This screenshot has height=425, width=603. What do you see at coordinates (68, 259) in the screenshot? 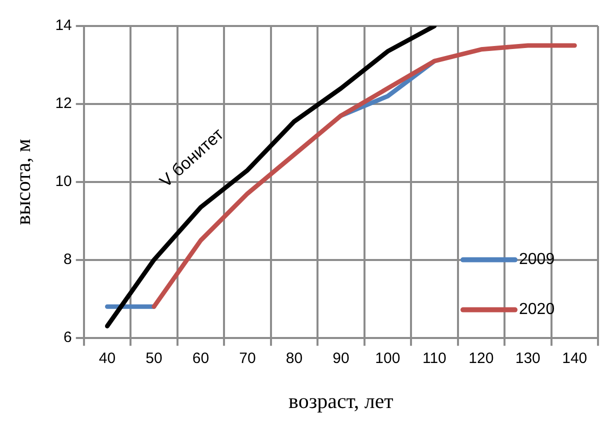
I see `y-tick-label: 8` at bounding box center [68, 259].